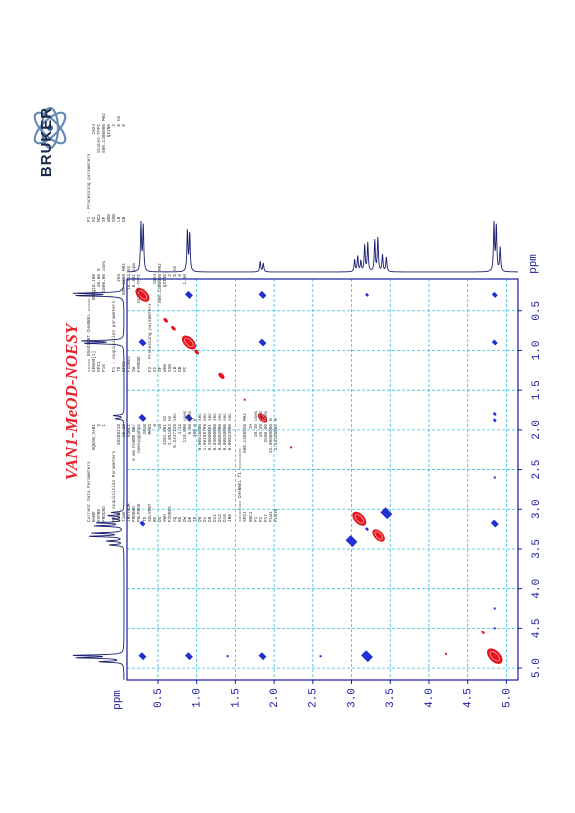 The height and width of the screenshot is (813, 575). What do you see at coordinates (105, 425) in the screenshot?
I see `param-value: 1` at bounding box center [105, 425].